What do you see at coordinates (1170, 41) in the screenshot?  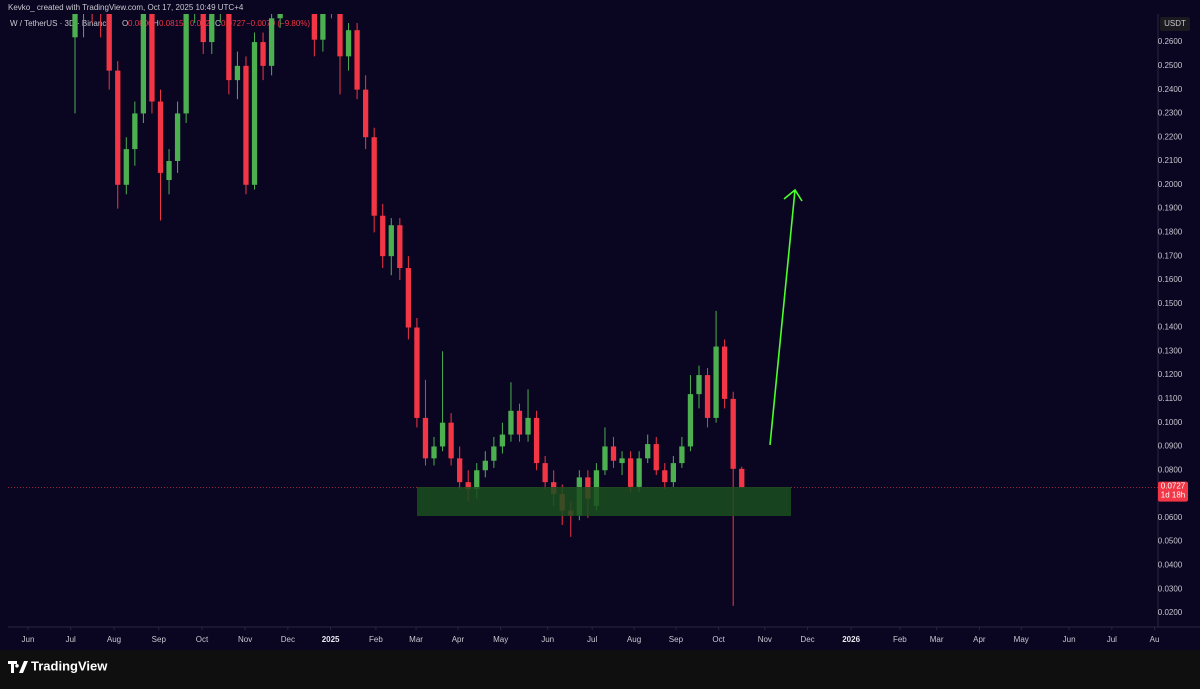 I see `y-tick-label: 0.2600` at bounding box center [1170, 41].